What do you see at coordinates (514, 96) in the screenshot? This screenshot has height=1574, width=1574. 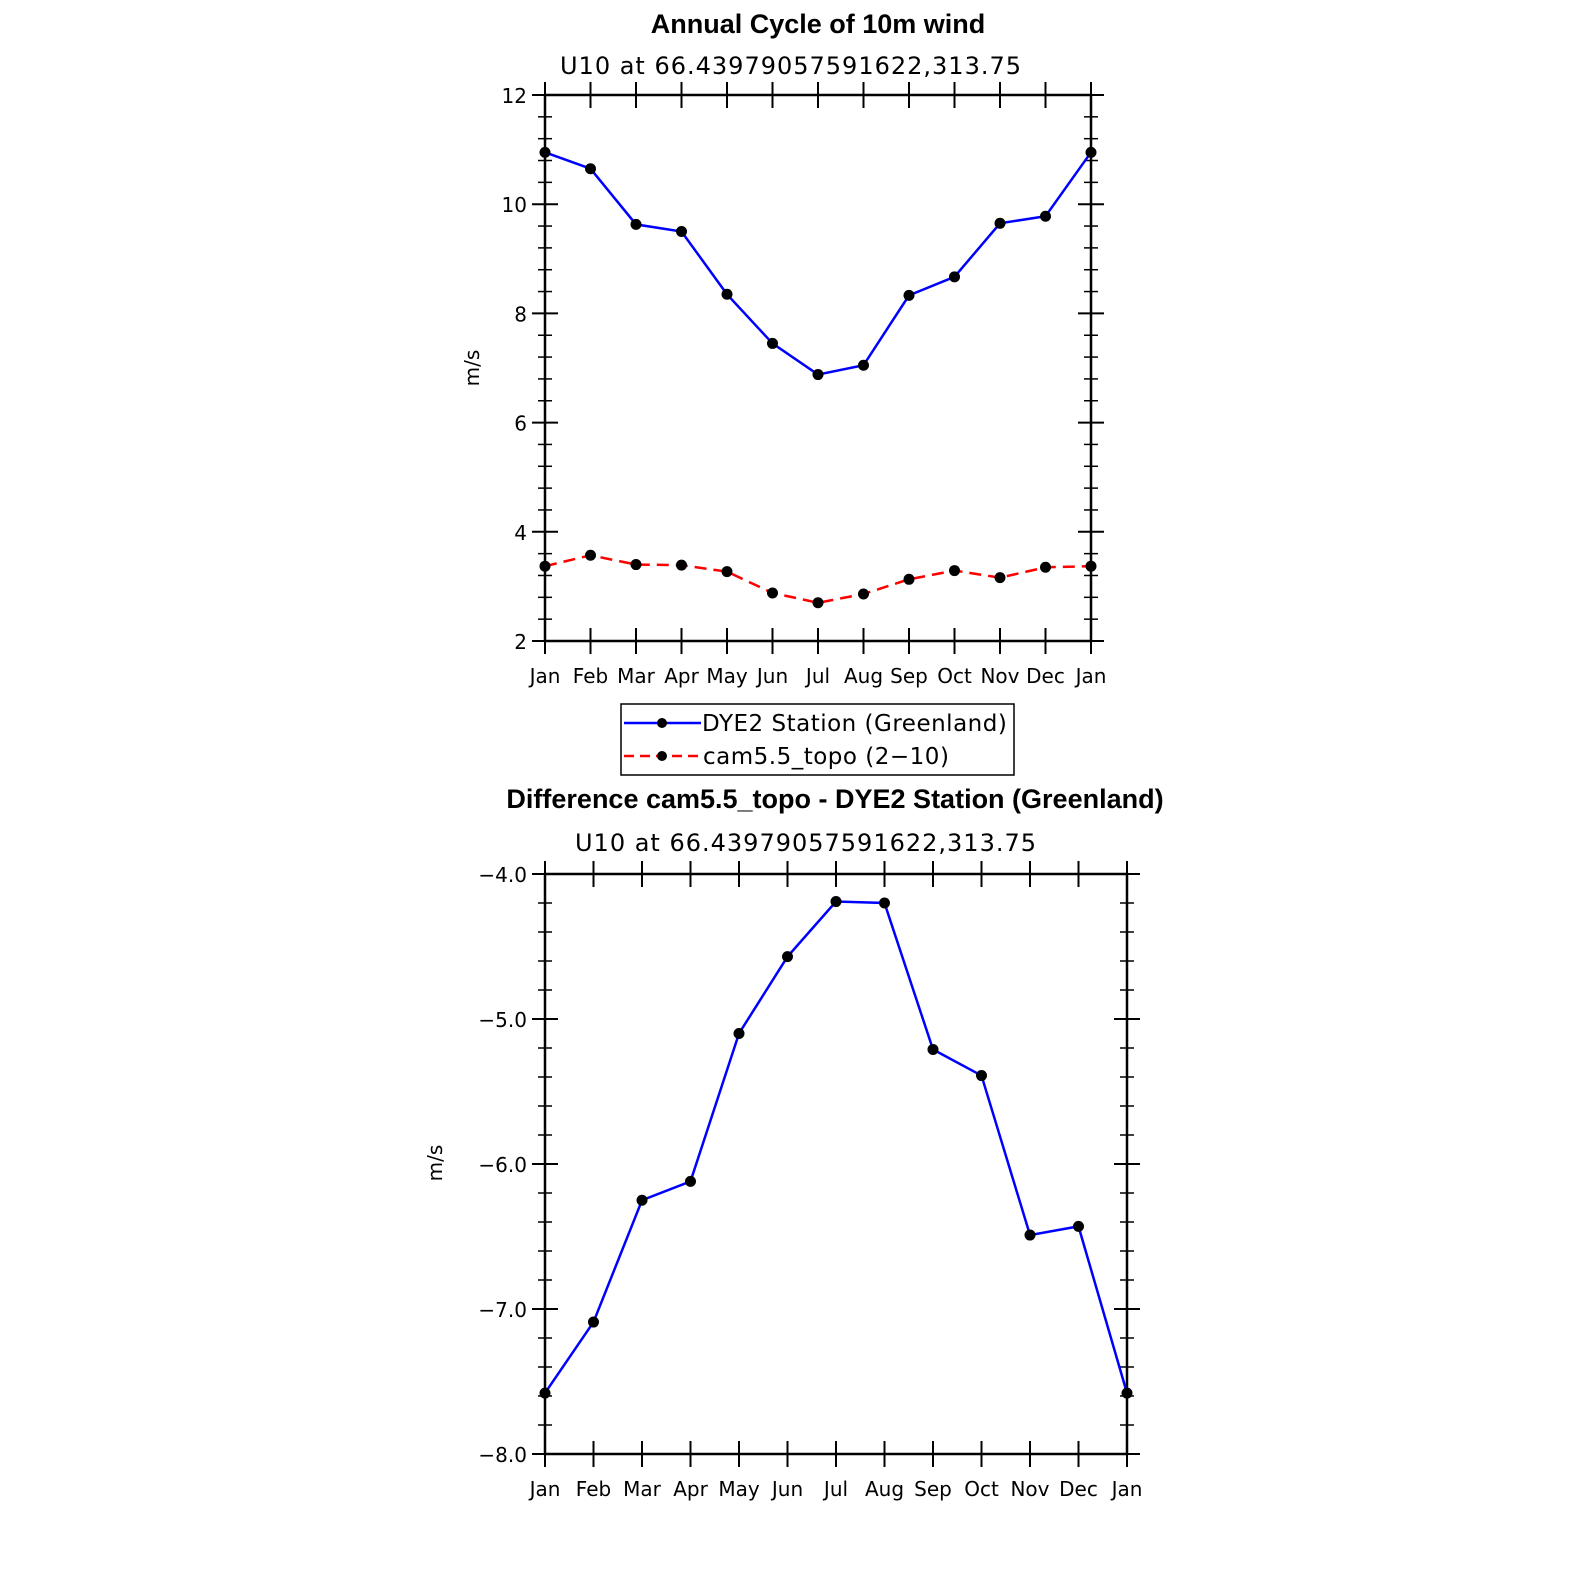 I see `y-tick-label: 12` at bounding box center [514, 96].